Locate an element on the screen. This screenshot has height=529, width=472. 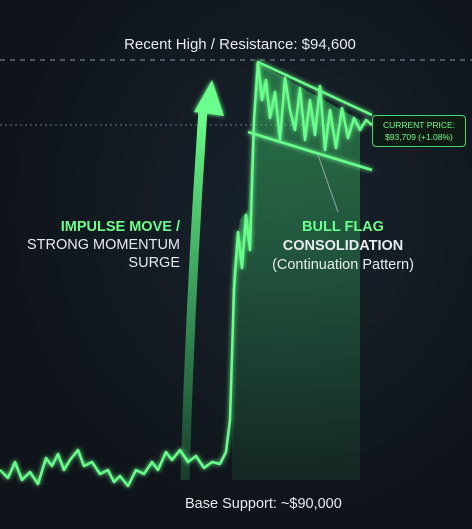
impulse-arrowhead is located at coordinates (209, 98).